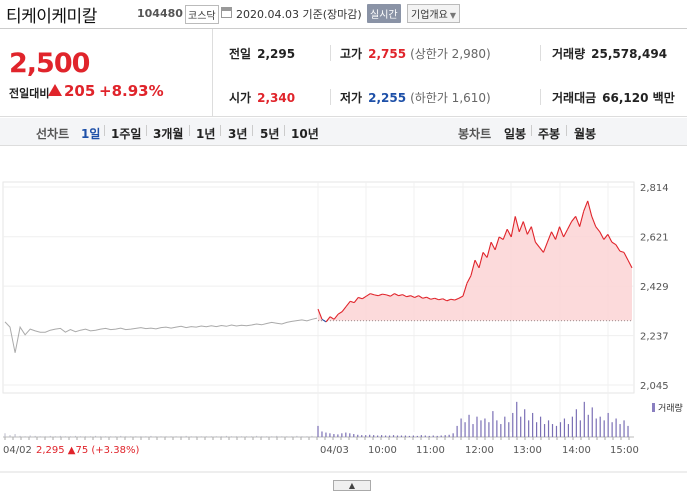 This screenshot has height=499, width=687. I want to click on volume-label: 거래량, so click(569, 54).